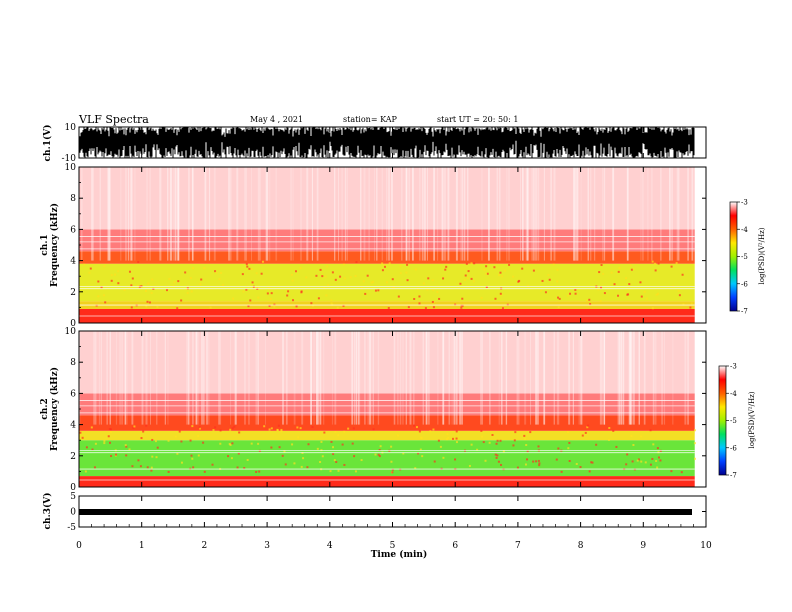 This screenshot has height=612, width=792. I want to click on ch2-spectrogram-y-tick-label: 10, so click(71, 332).